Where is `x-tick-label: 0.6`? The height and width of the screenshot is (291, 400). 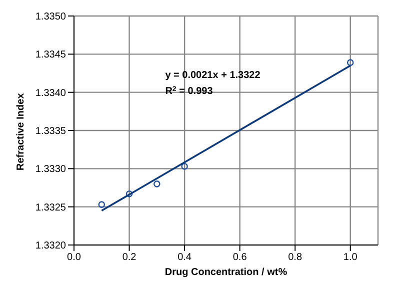 x-tick-label: 0.6 is located at coordinates (240, 258).